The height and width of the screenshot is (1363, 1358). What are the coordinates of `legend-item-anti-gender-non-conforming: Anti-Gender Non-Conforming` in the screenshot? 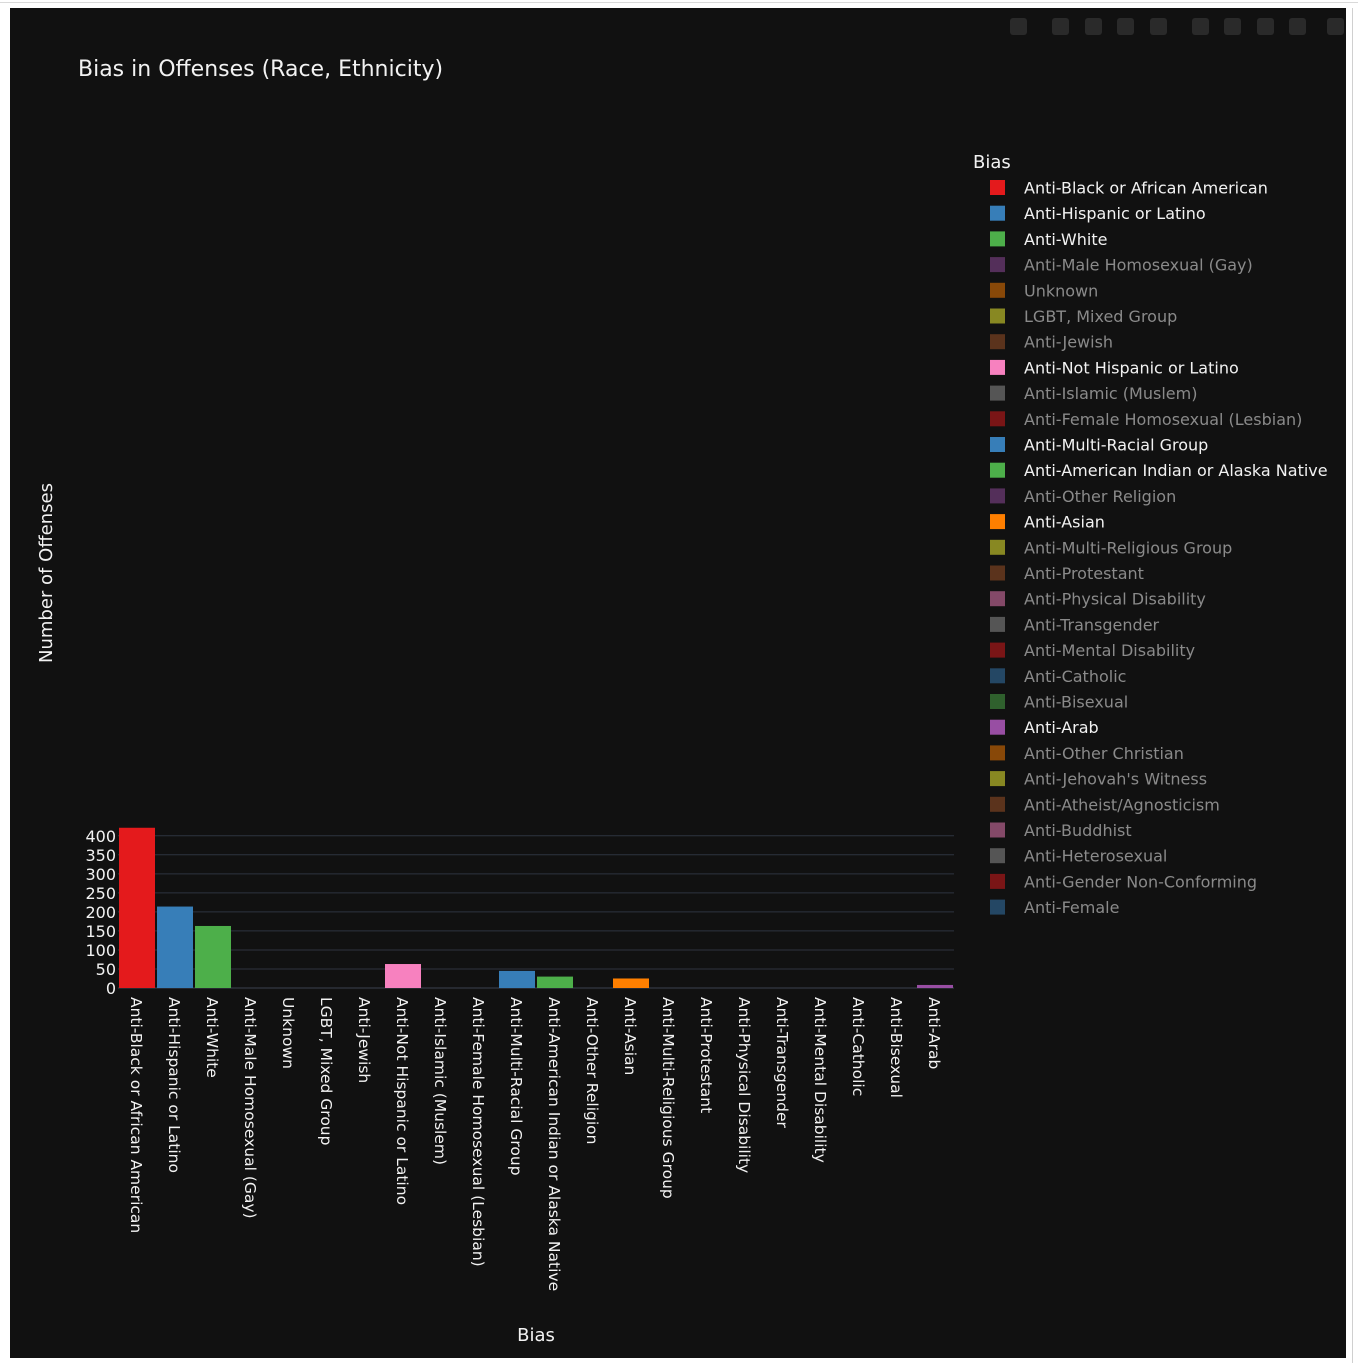 It's located at (1123, 881).